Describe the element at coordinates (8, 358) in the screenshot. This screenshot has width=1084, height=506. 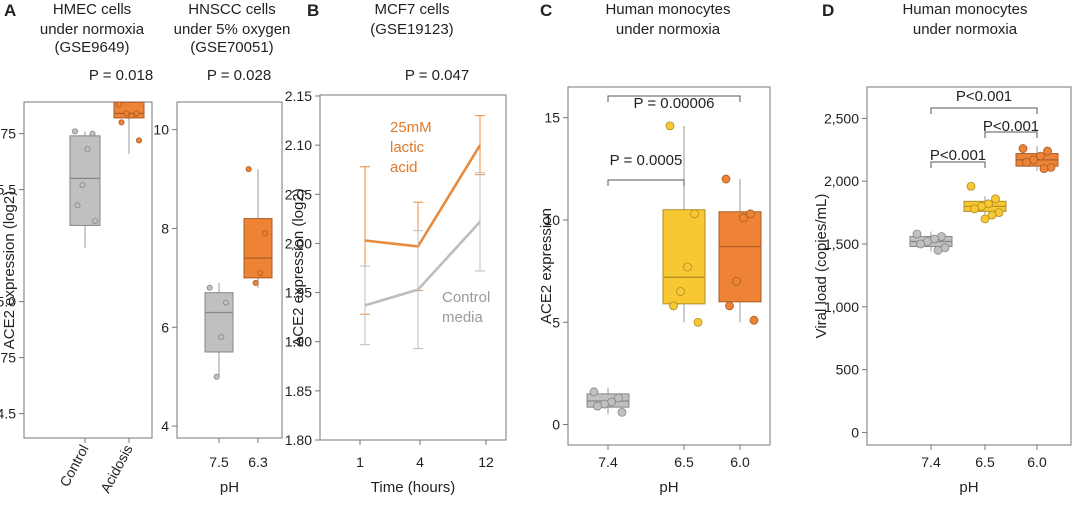
I see `y-tick-label: 4.75` at that location.